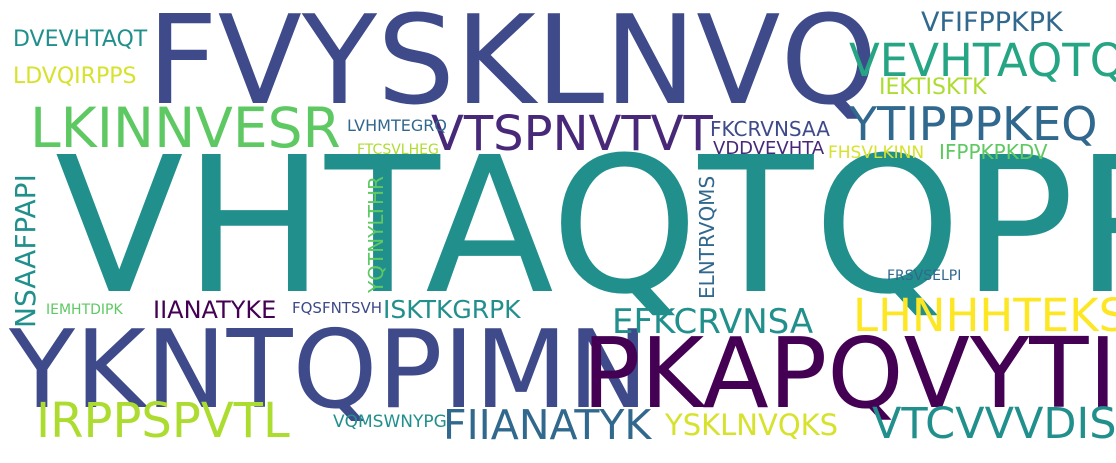 Image resolution: width=1116 pixels, height=463 pixels. What do you see at coordinates (993, 152) in the screenshot?
I see `word-ifppkpkdv: IFPPKPKDV` at bounding box center [993, 152].